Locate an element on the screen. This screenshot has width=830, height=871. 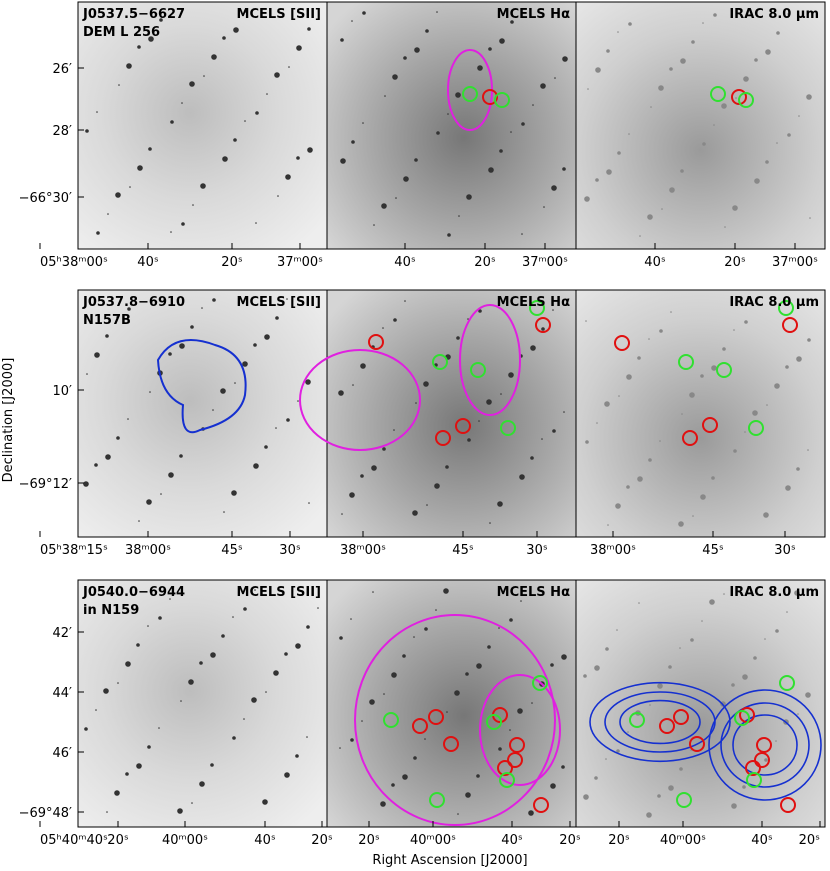
band-label: MCELS Hα is located at coordinates (533, 592).